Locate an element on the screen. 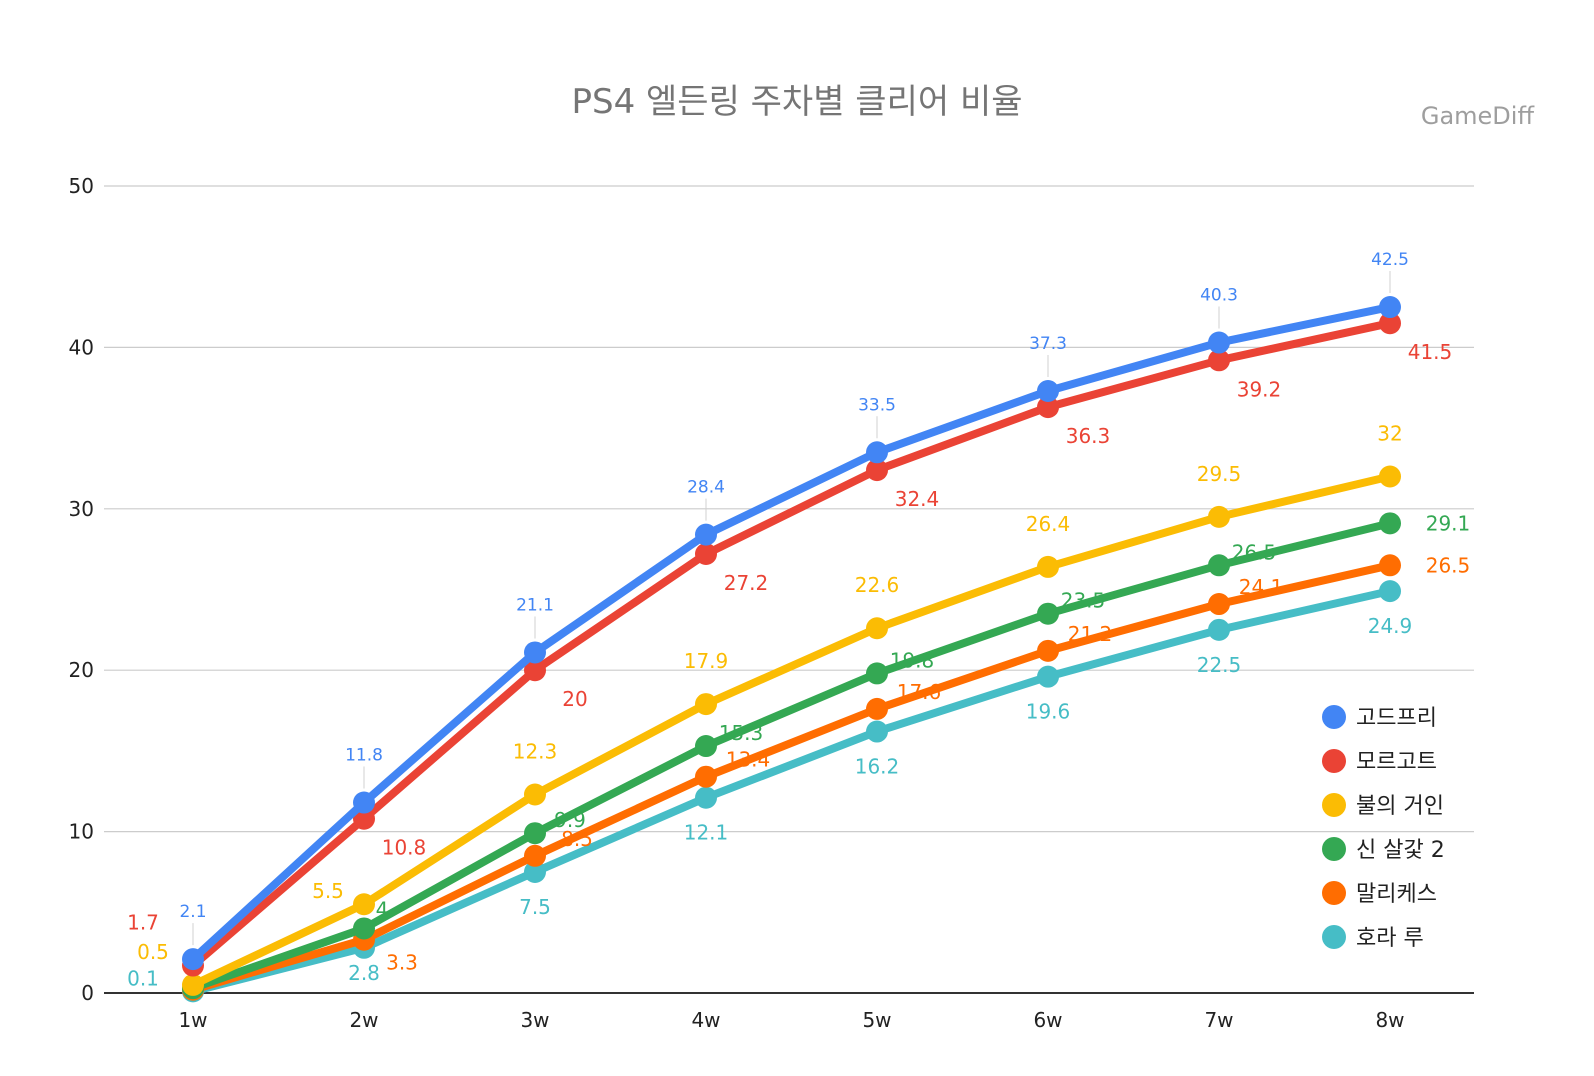 This screenshot has height=1076, width=1594. data-label: 23.5 is located at coordinates (1083, 601).